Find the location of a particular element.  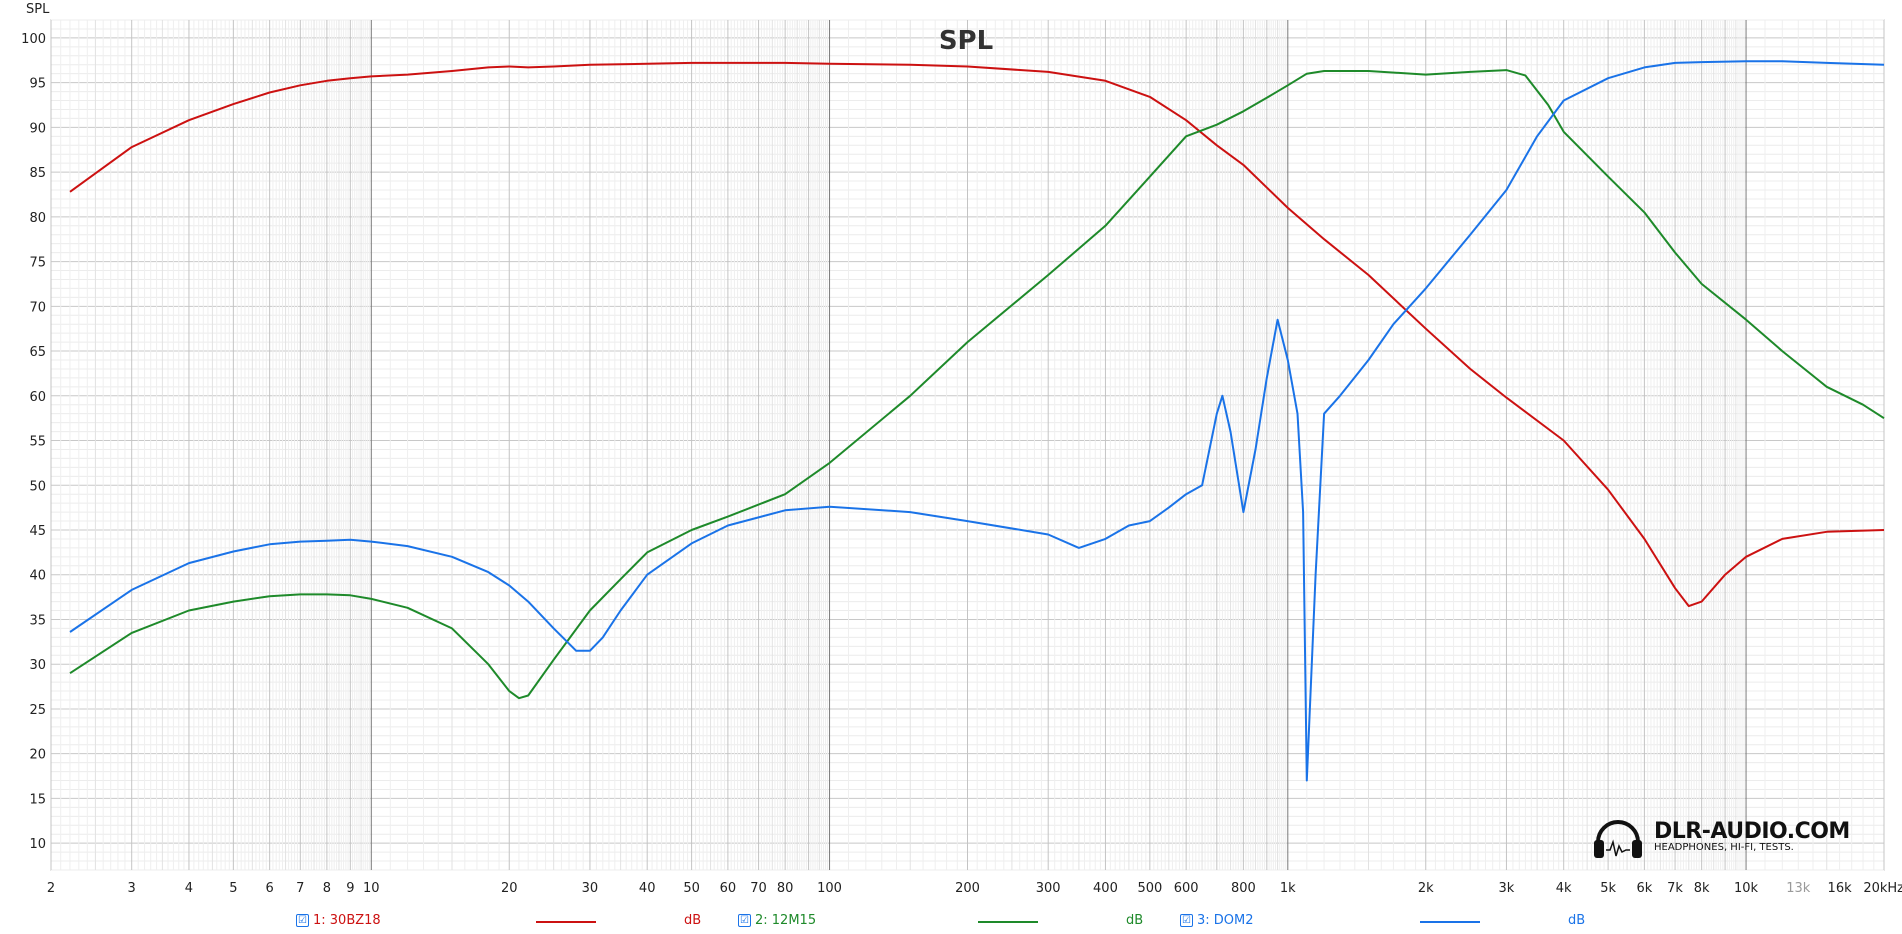

y-tick-label: 55 is located at coordinates (37, 442).